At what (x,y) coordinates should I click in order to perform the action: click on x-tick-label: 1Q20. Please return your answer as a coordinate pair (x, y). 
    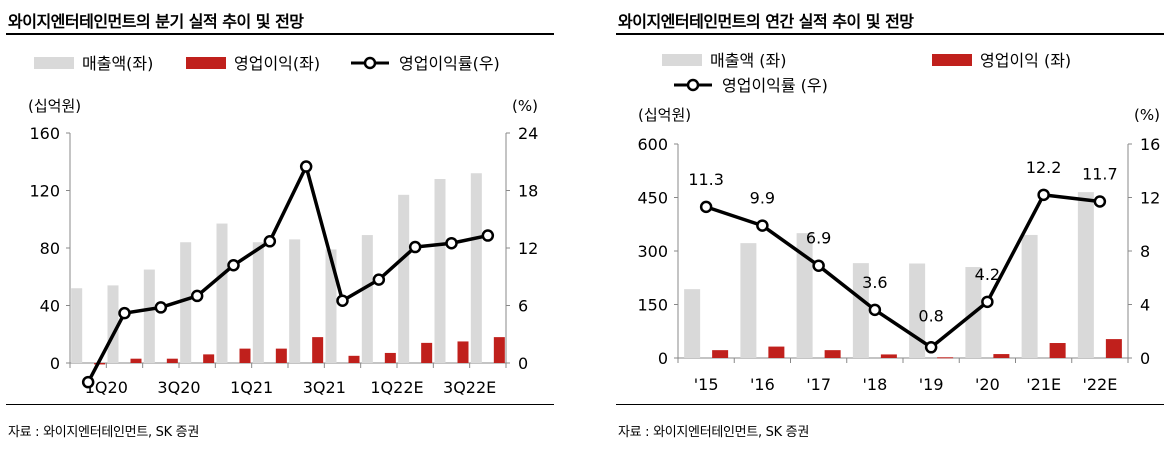
    Looking at the image, I should click on (106, 387).